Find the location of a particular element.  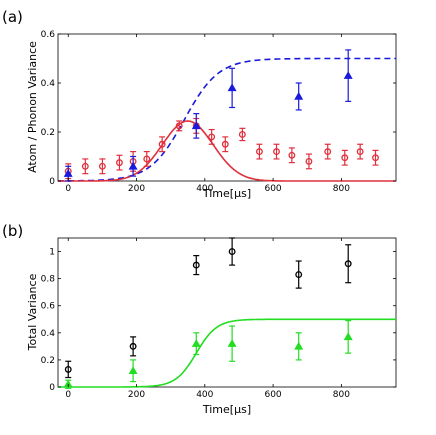

x-axis-label-a: Time[μs] is located at coordinates (226, 193).